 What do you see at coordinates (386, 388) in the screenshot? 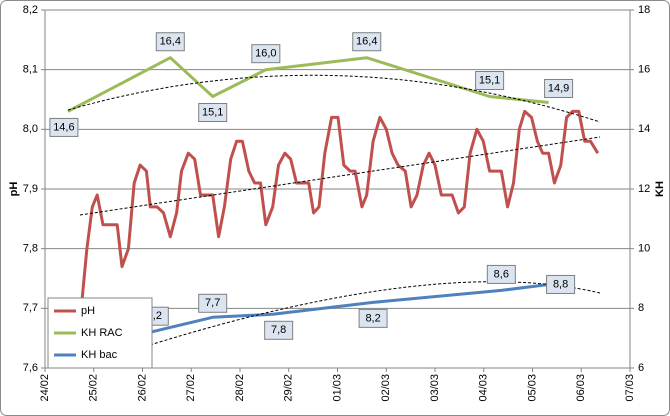
I see `x-tick-label: 02/03` at bounding box center [386, 388].